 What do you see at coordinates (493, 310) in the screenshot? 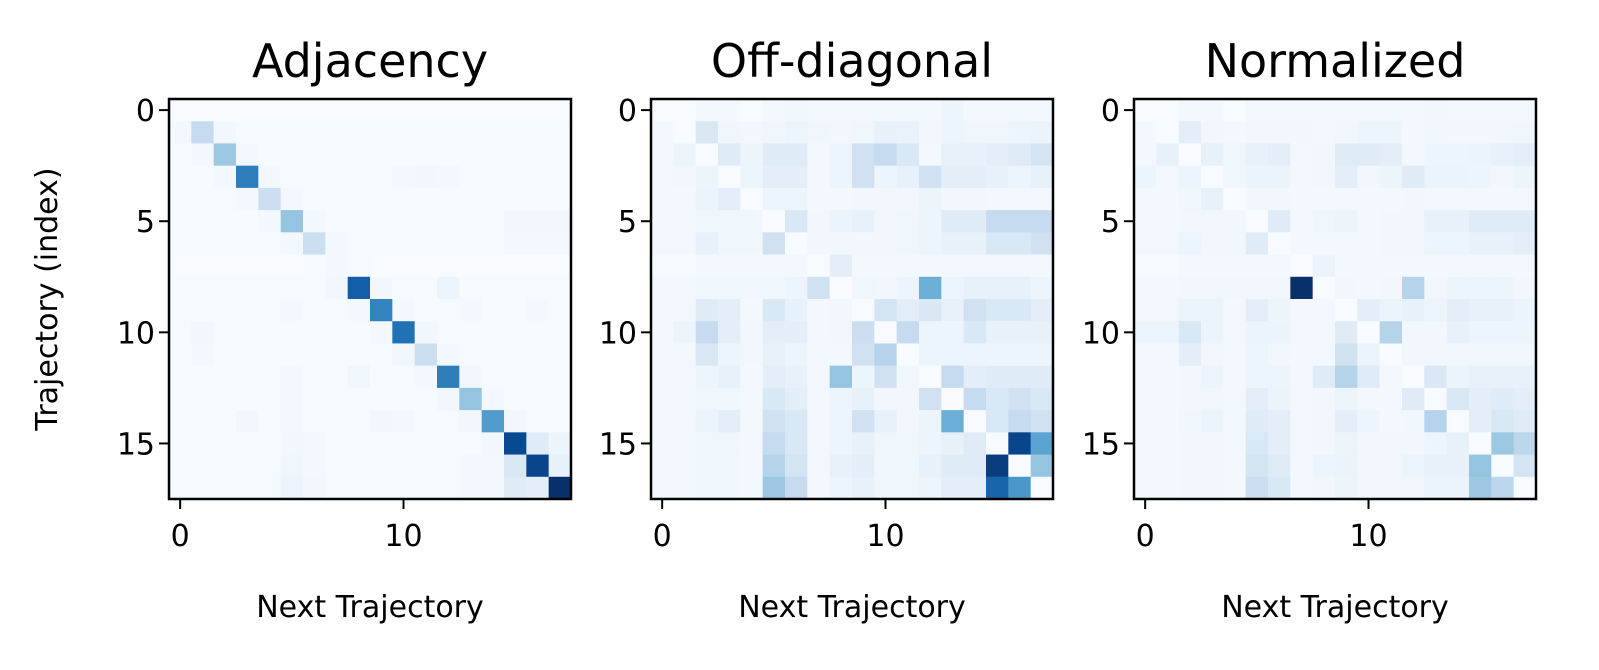
I see `heatmap-cell-r9-c14` at bounding box center [493, 310].